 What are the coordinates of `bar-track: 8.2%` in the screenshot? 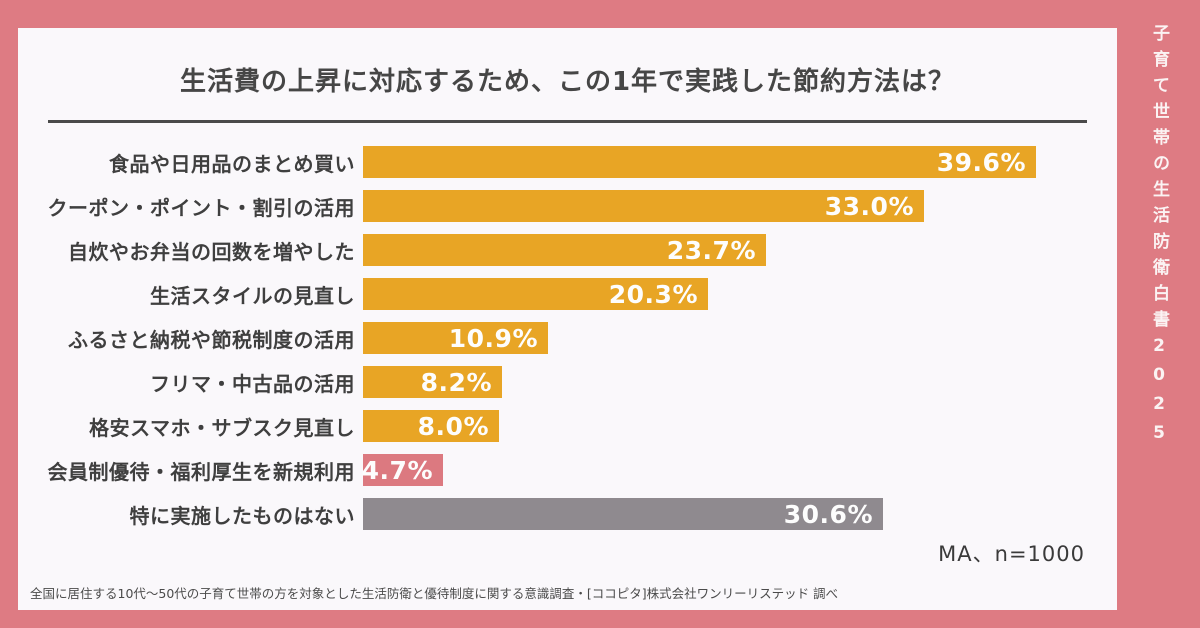 It's located at (740, 382).